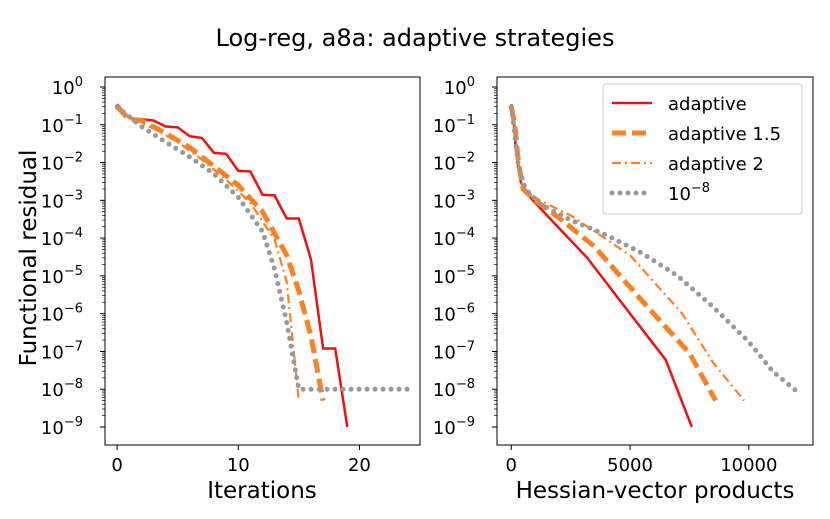  I want to click on x-tick-label: 10000, so click(748, 465).